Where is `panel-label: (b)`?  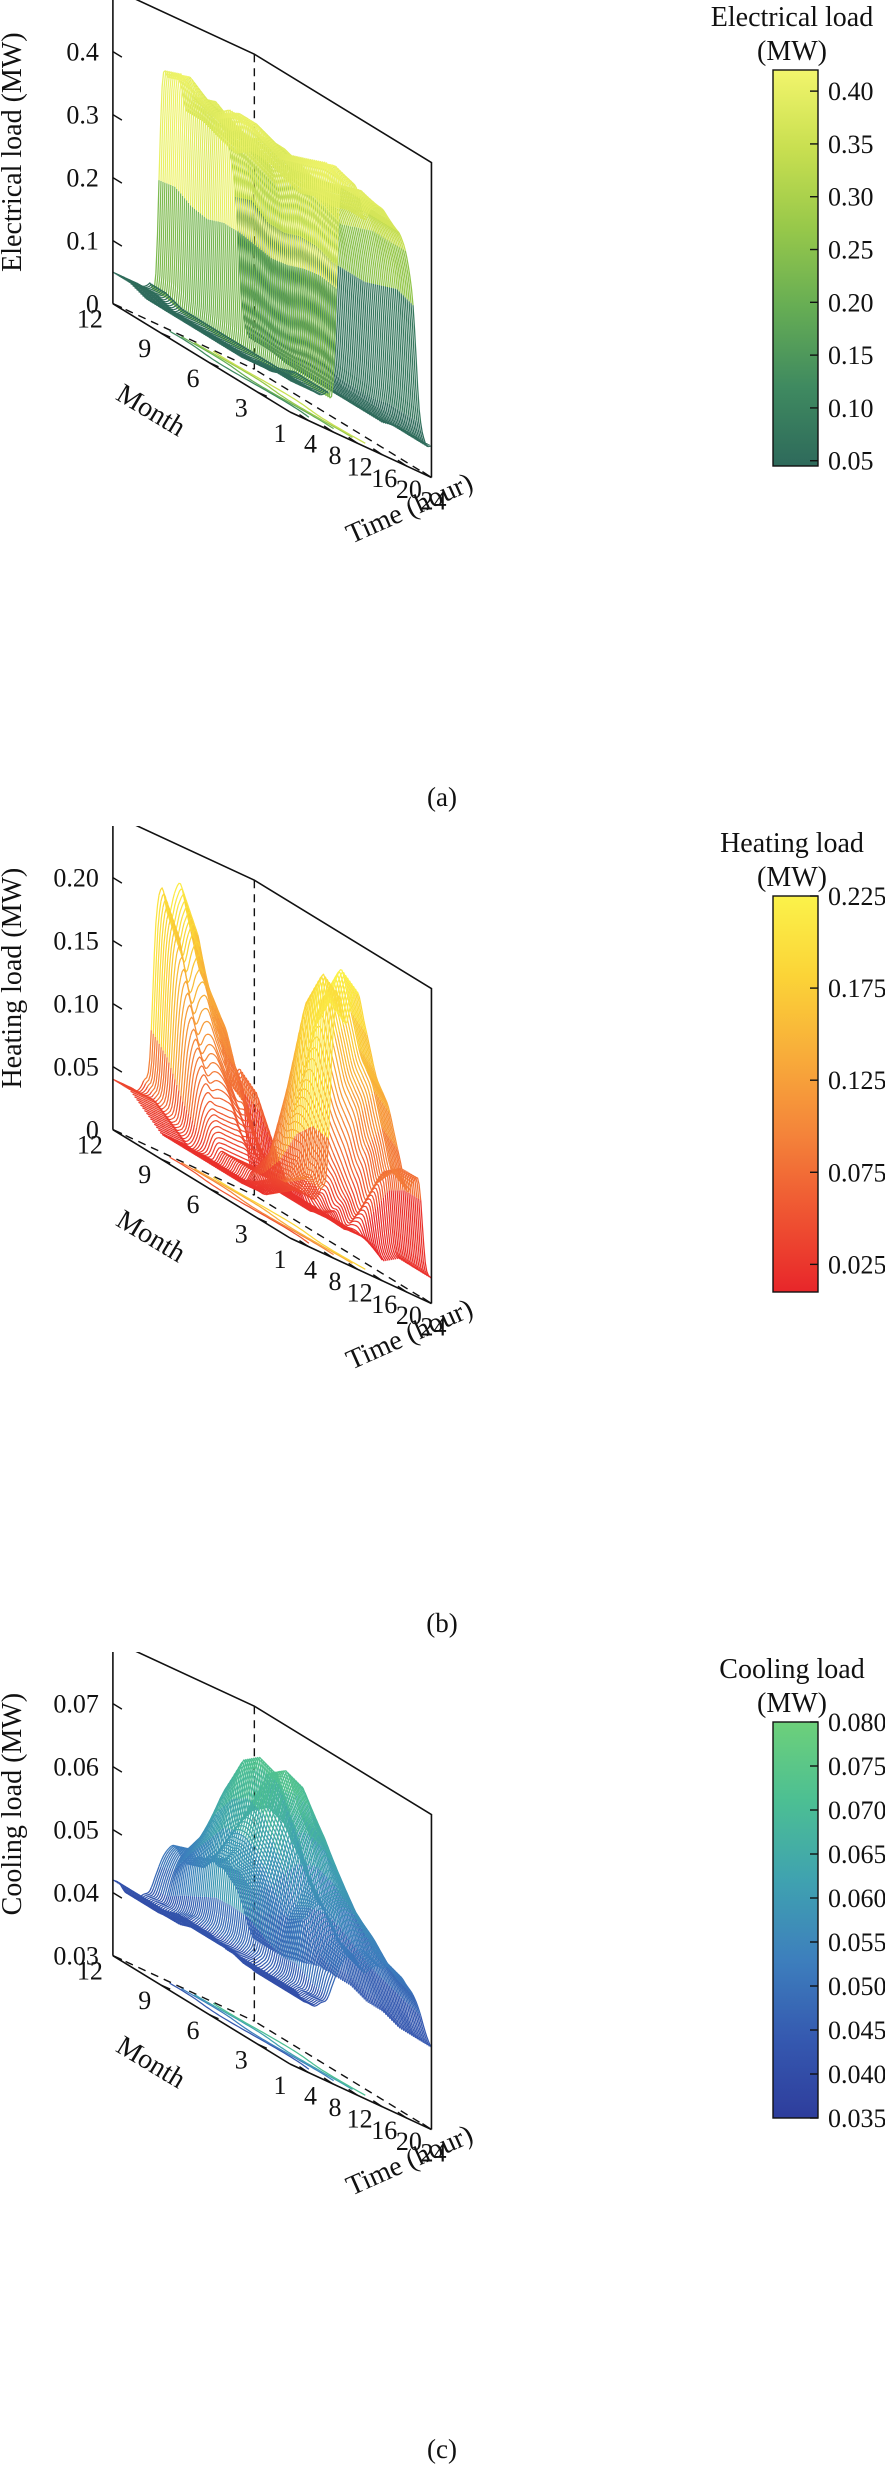 panel-label: (b) is located at coordinates (441, 1623).